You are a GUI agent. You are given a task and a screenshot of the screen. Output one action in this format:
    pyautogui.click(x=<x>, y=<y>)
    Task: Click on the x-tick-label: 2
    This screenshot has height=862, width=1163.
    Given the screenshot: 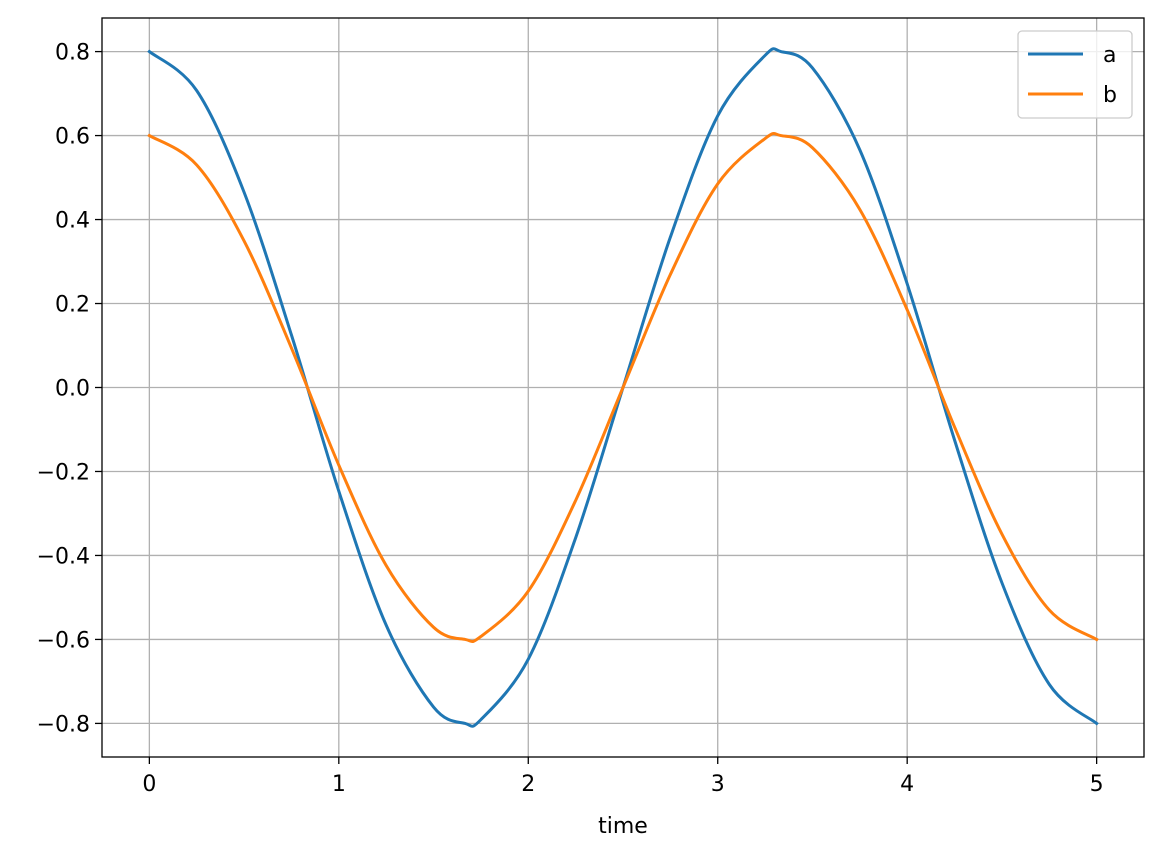 What is the action you would take?
    pyautogui.click(x=528, y=784)
    